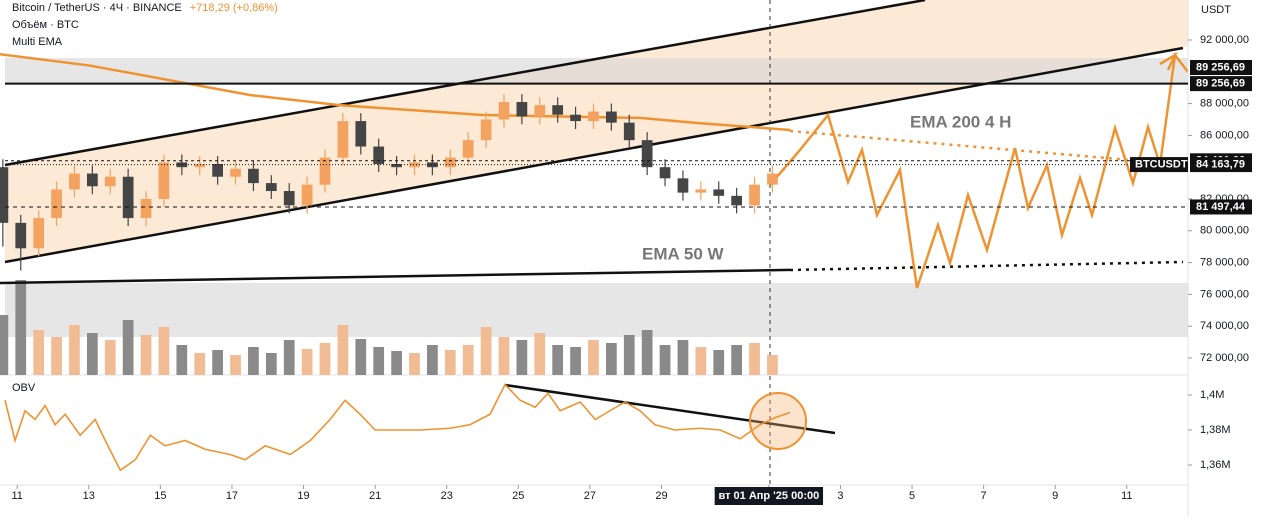 The height and width of the screenshot is (521, 1263). I want to click on target-label-box, so click(1221, 67).